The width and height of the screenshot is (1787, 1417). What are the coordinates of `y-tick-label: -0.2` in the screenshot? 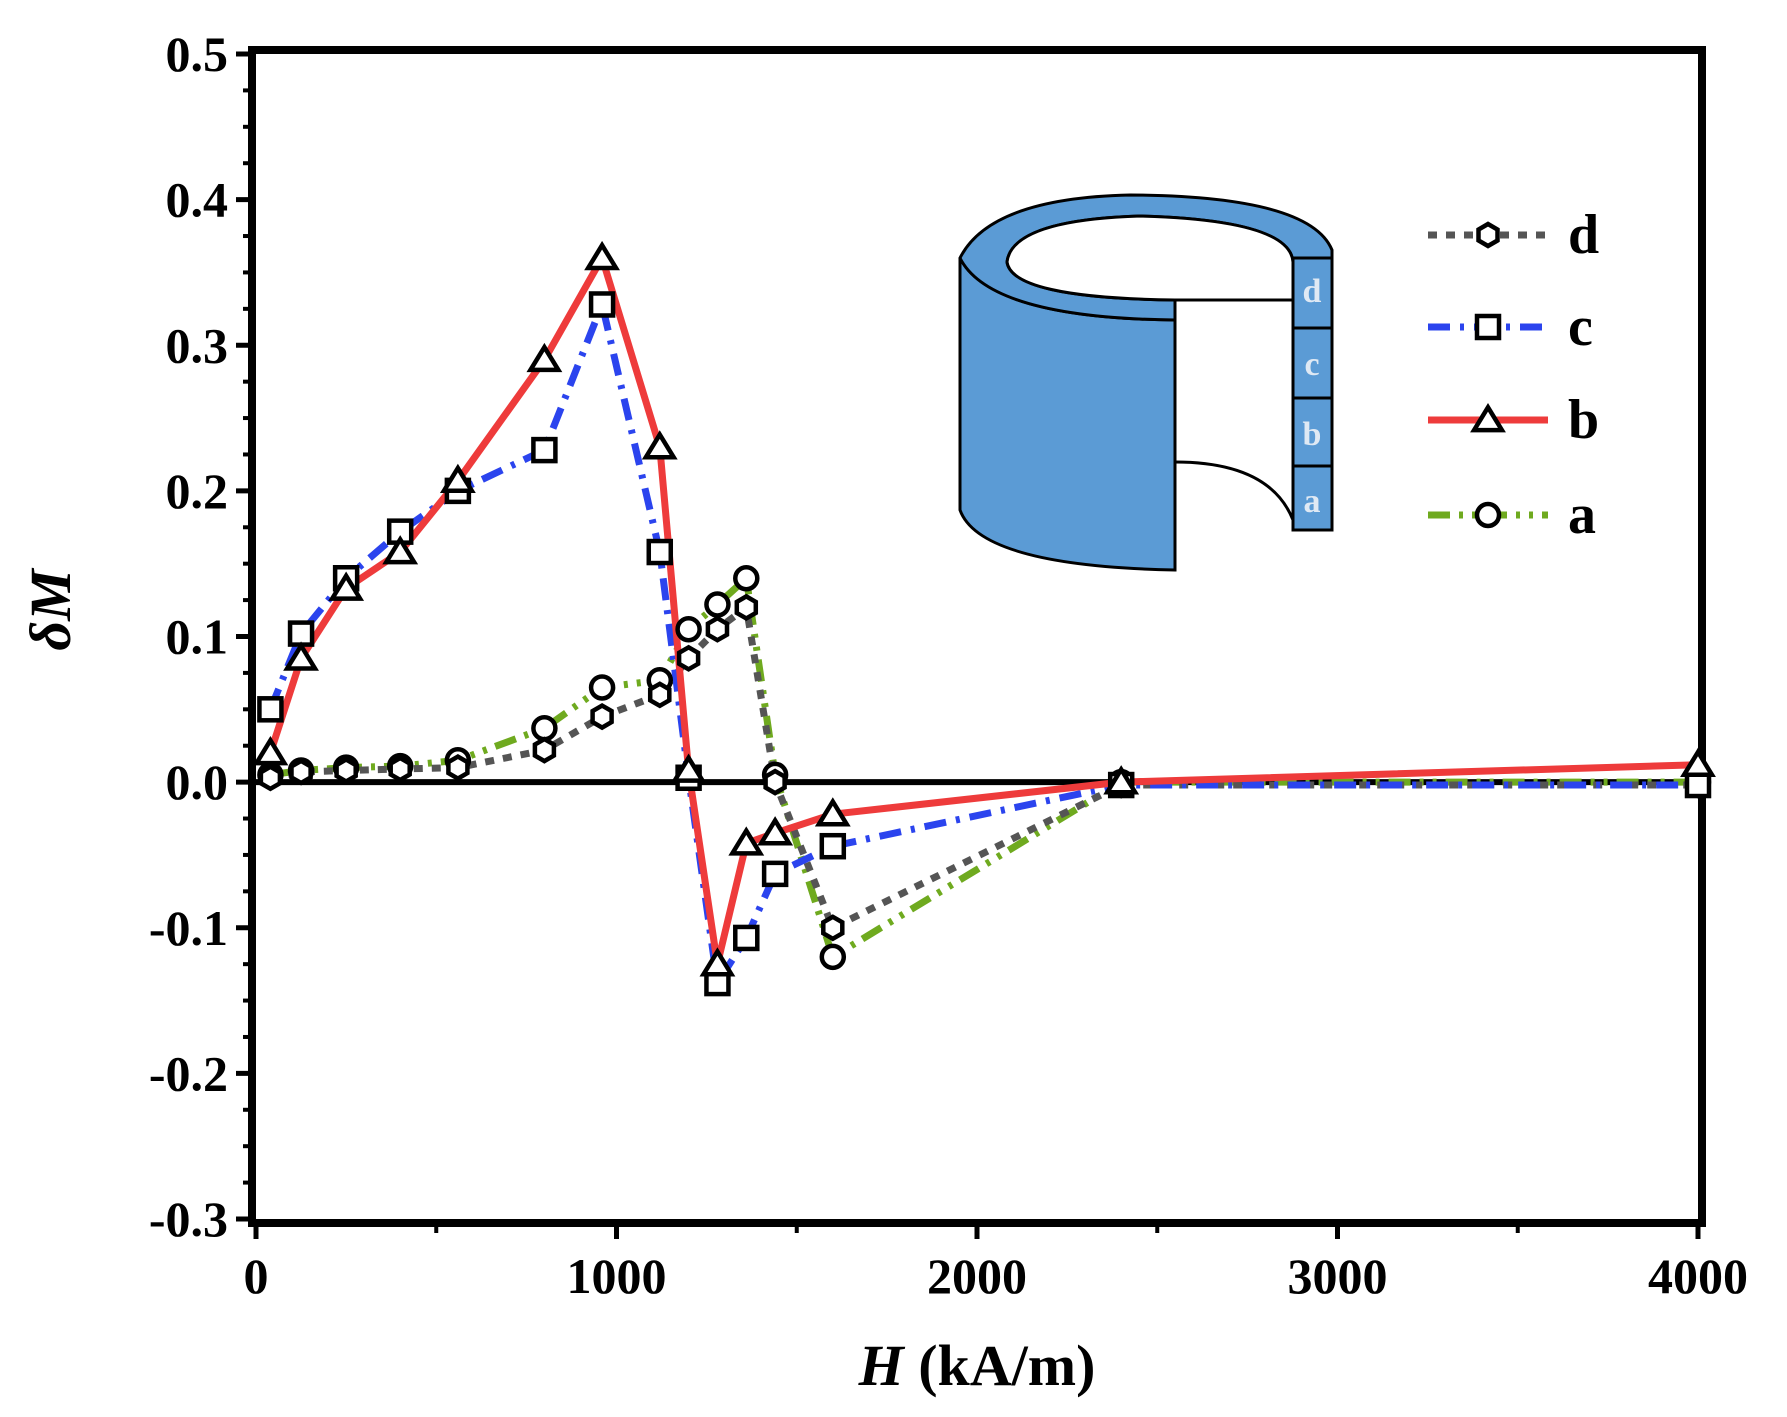 It's located at (188, 1073).